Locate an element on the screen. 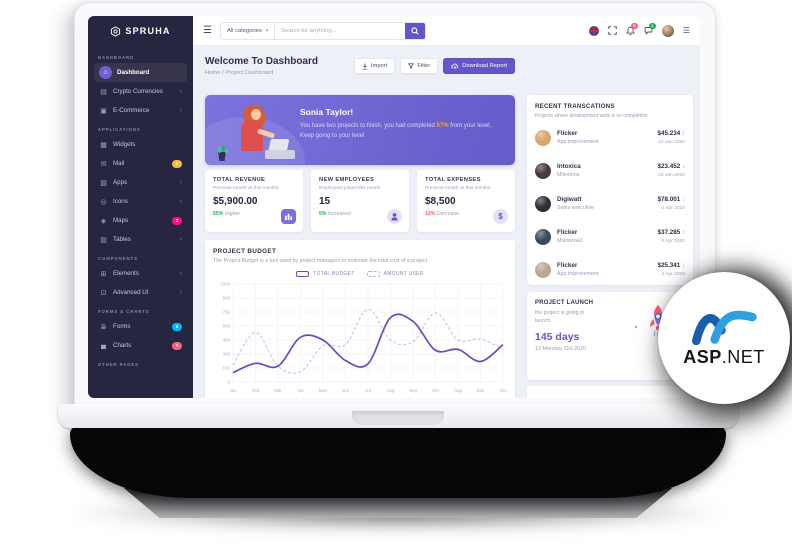  aspnet-badge: ASP.NET is located at coordinates (724, 338).